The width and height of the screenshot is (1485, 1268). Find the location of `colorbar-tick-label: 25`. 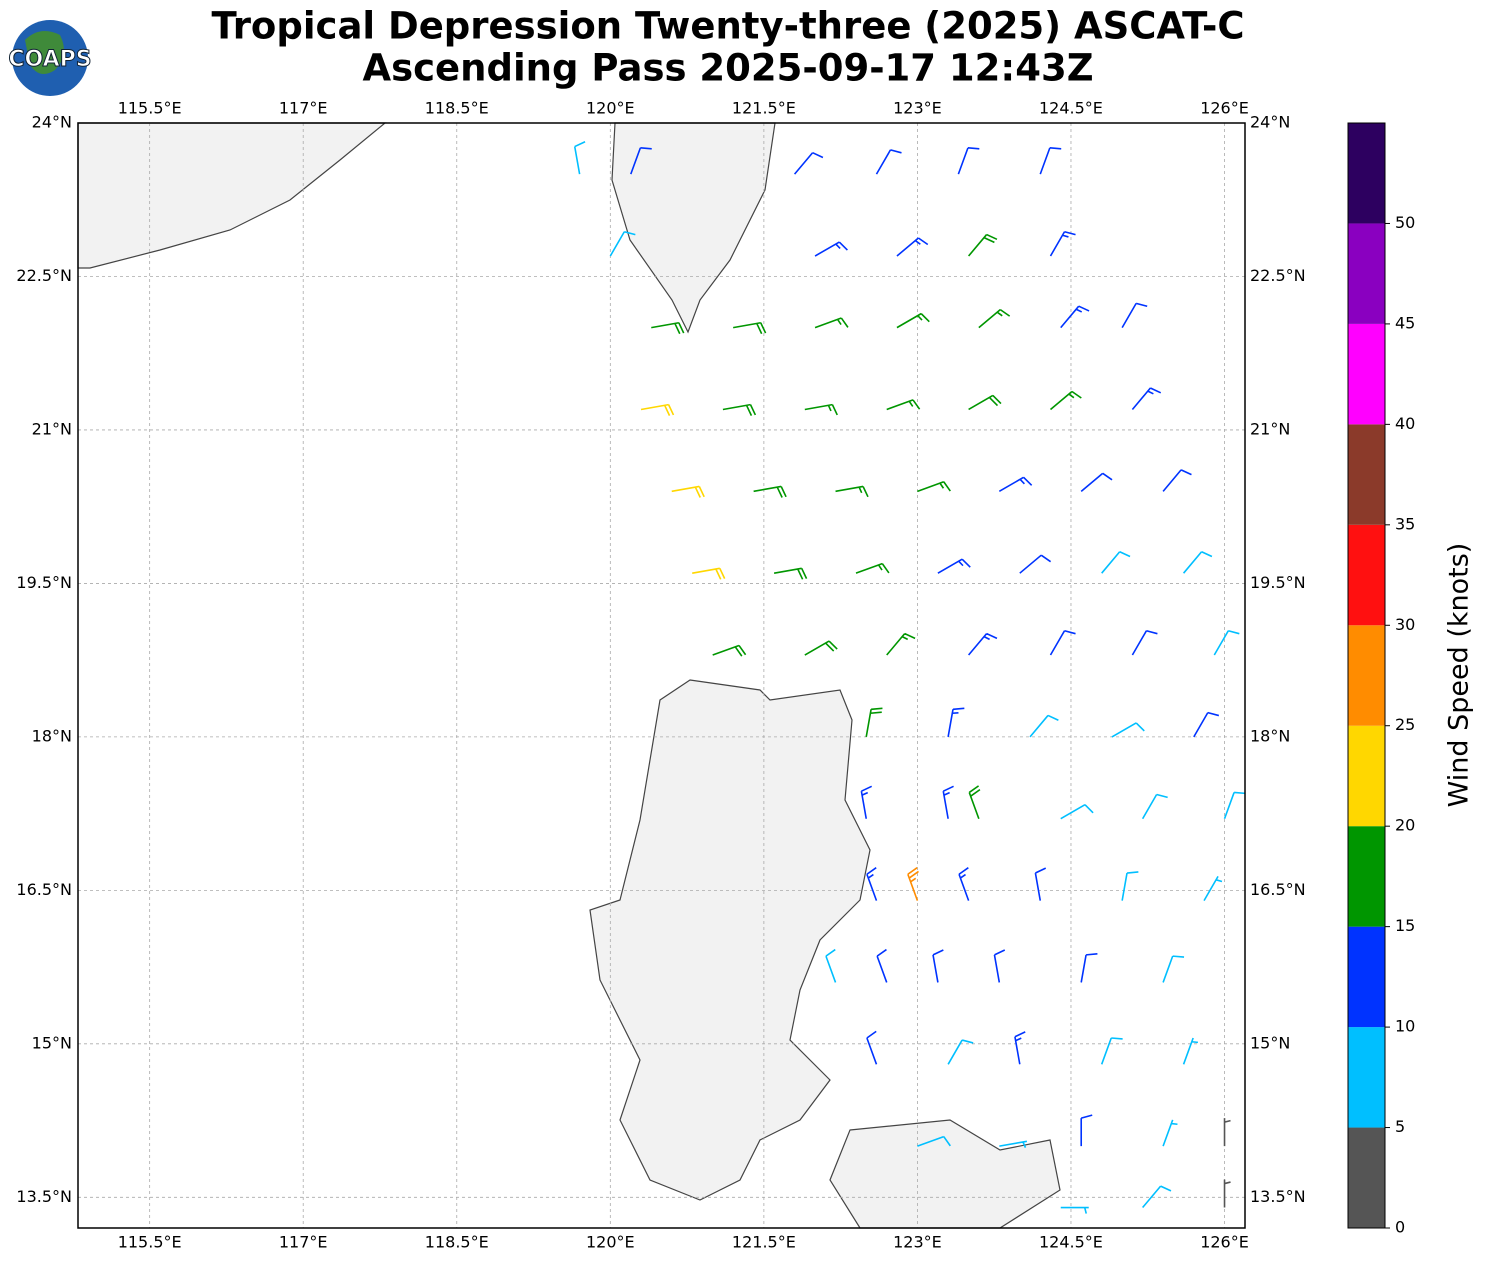

colorbar-tick-label: 25 is located at coordinates (1405, 724).